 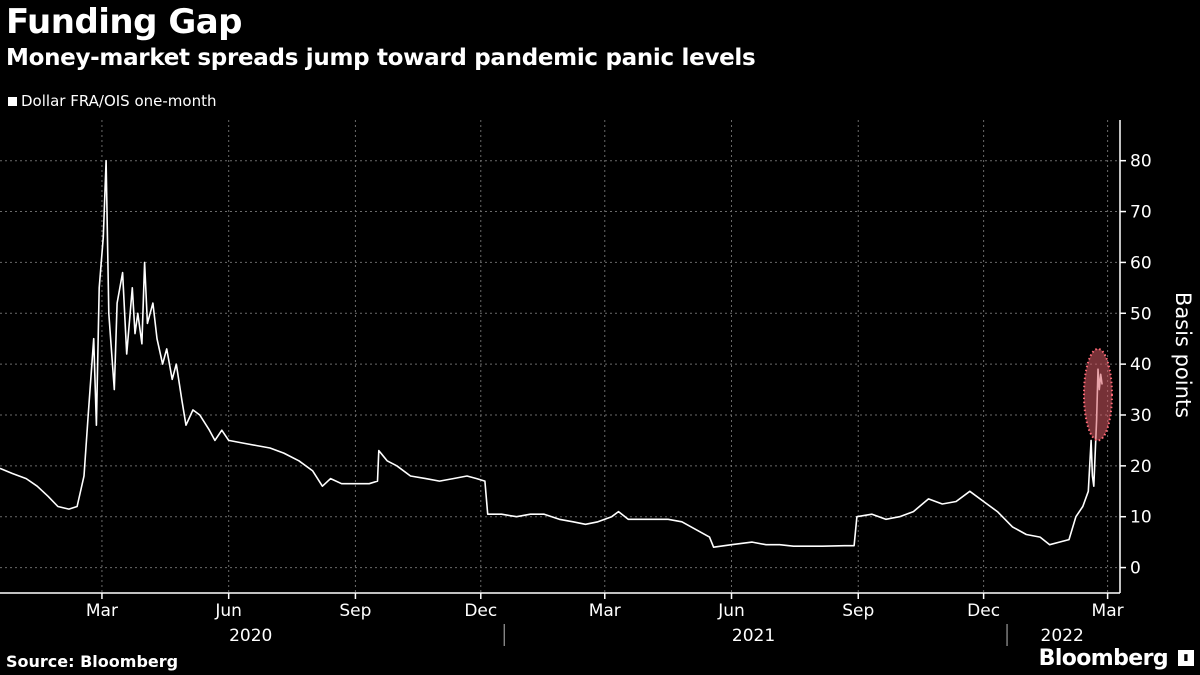 I want to click on highlight-ellipse, so click(x=1097, y=394).